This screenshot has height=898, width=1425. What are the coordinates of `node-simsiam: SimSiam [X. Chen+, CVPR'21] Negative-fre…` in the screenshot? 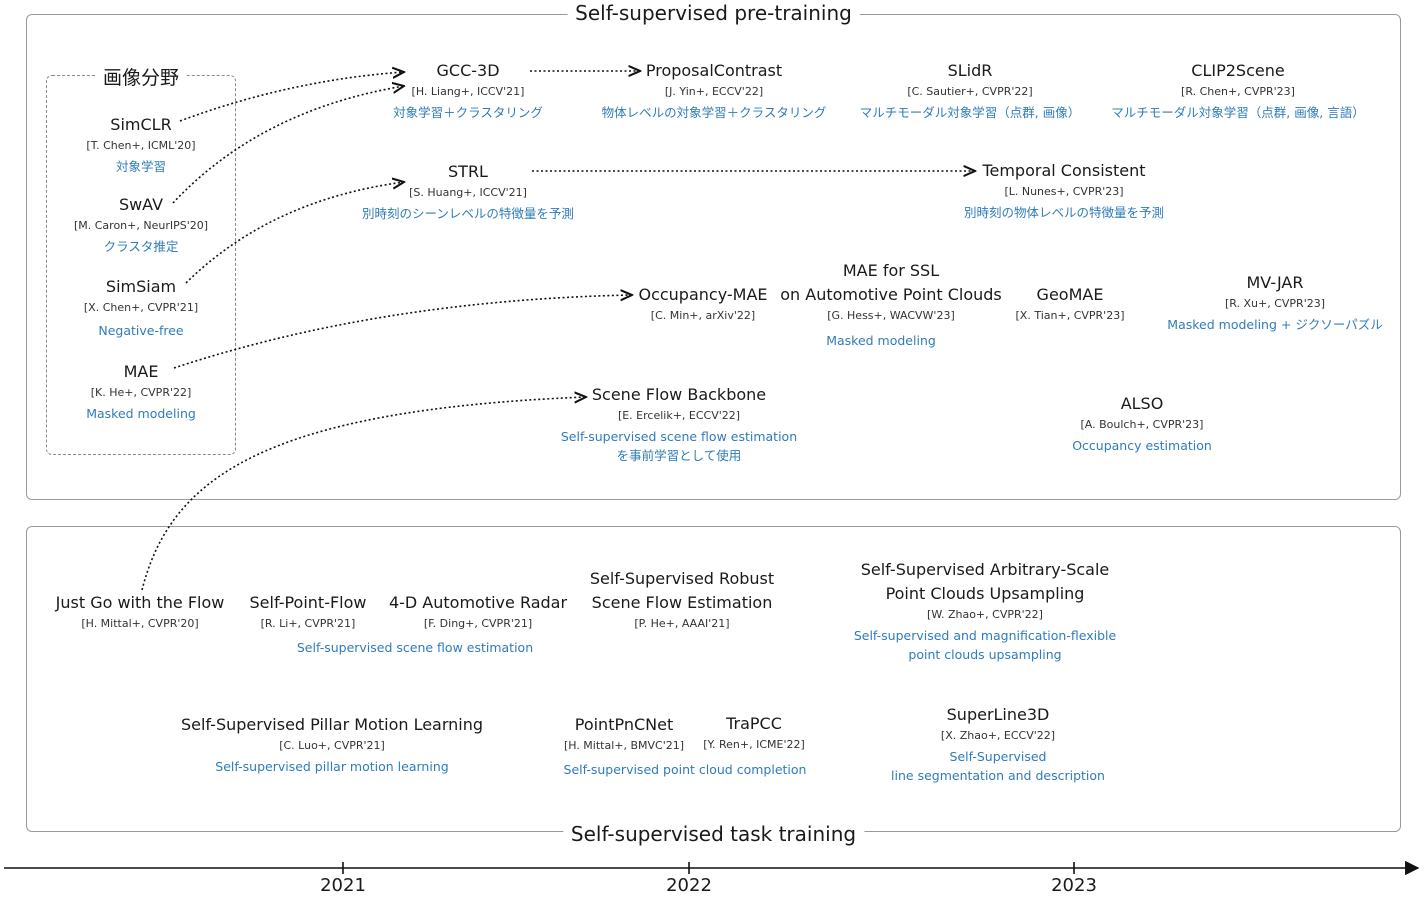 It's located at (141, 307).